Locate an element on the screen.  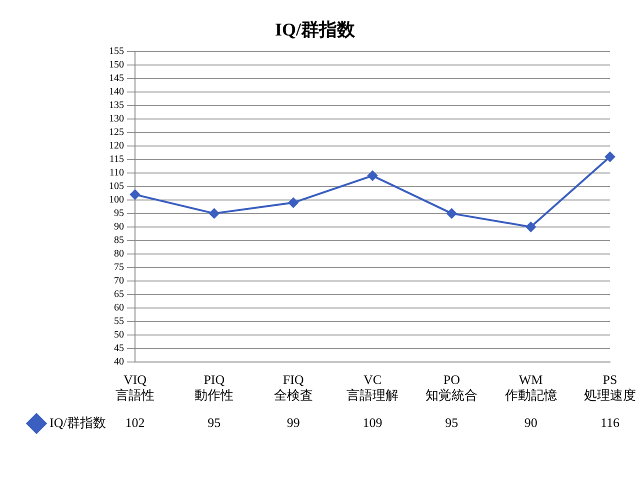
y-tick-label: 115 is located at coordinates (116, 160).